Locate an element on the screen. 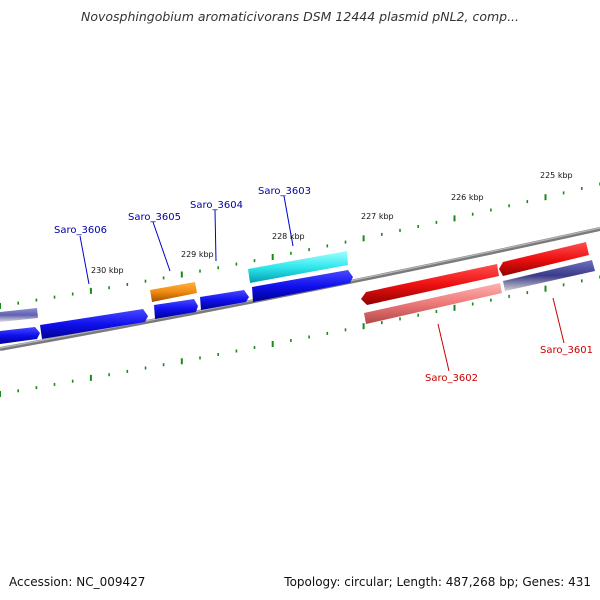 The width and height of the screenshot is (600, 600). gene-label-saro-3604: Saro_3604 is located at coordinates (216, 205).